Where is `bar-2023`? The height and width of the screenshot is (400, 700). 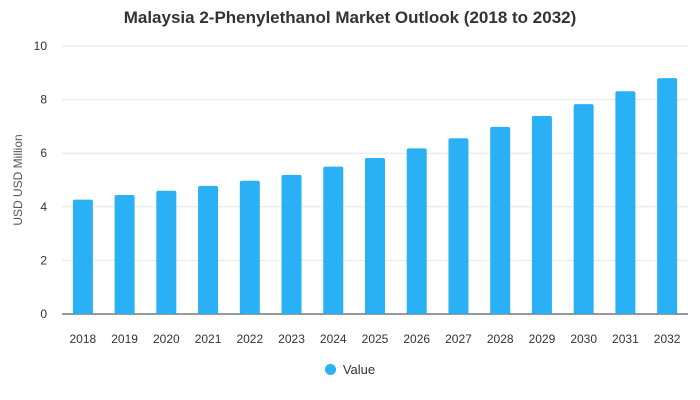
bar-2023 is located at coordinates (291, 244).